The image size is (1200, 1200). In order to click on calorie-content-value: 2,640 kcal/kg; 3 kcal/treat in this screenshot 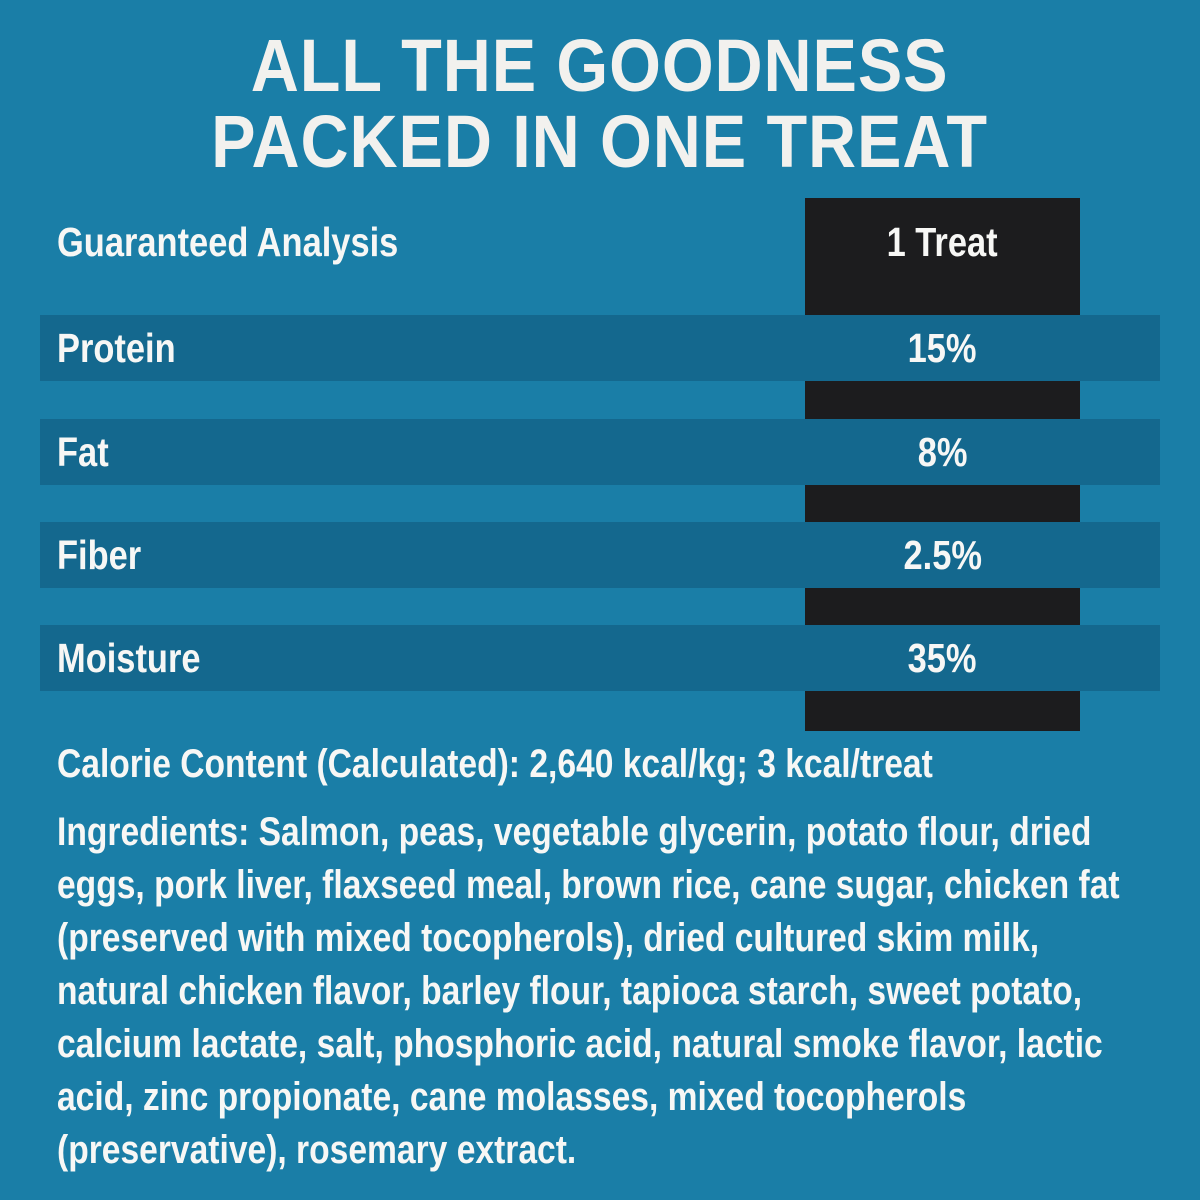, I will do `click(731, 764)`.